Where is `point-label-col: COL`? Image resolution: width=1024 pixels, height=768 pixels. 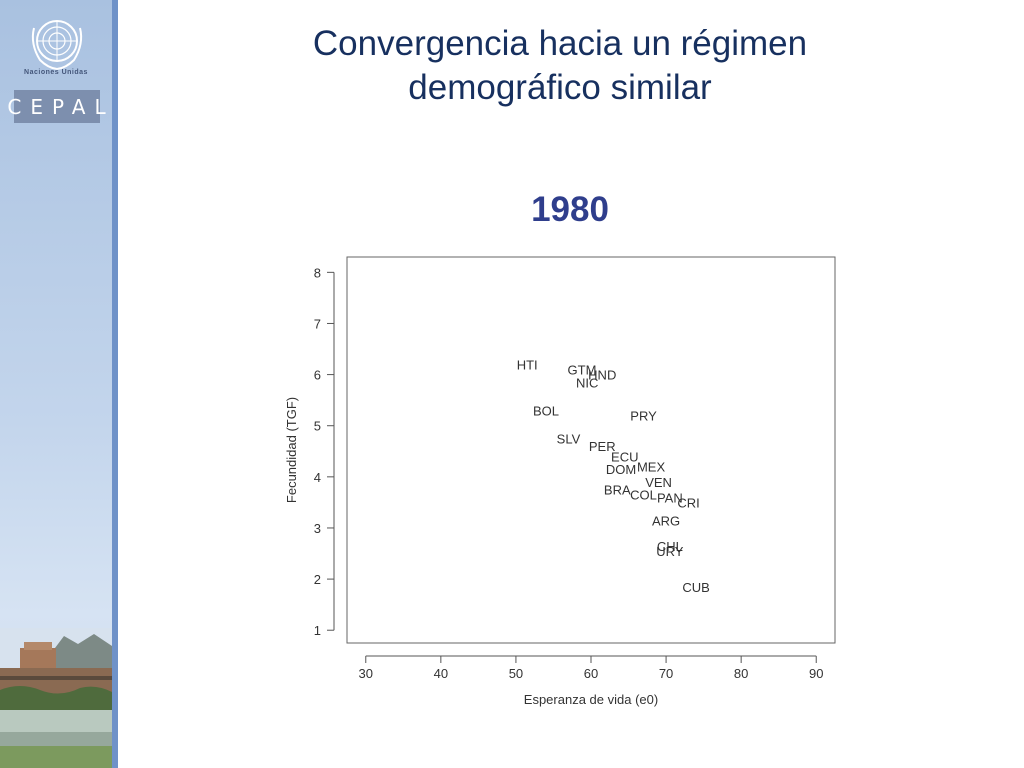
point-label-col: COL is located at coordinates (643, 495).